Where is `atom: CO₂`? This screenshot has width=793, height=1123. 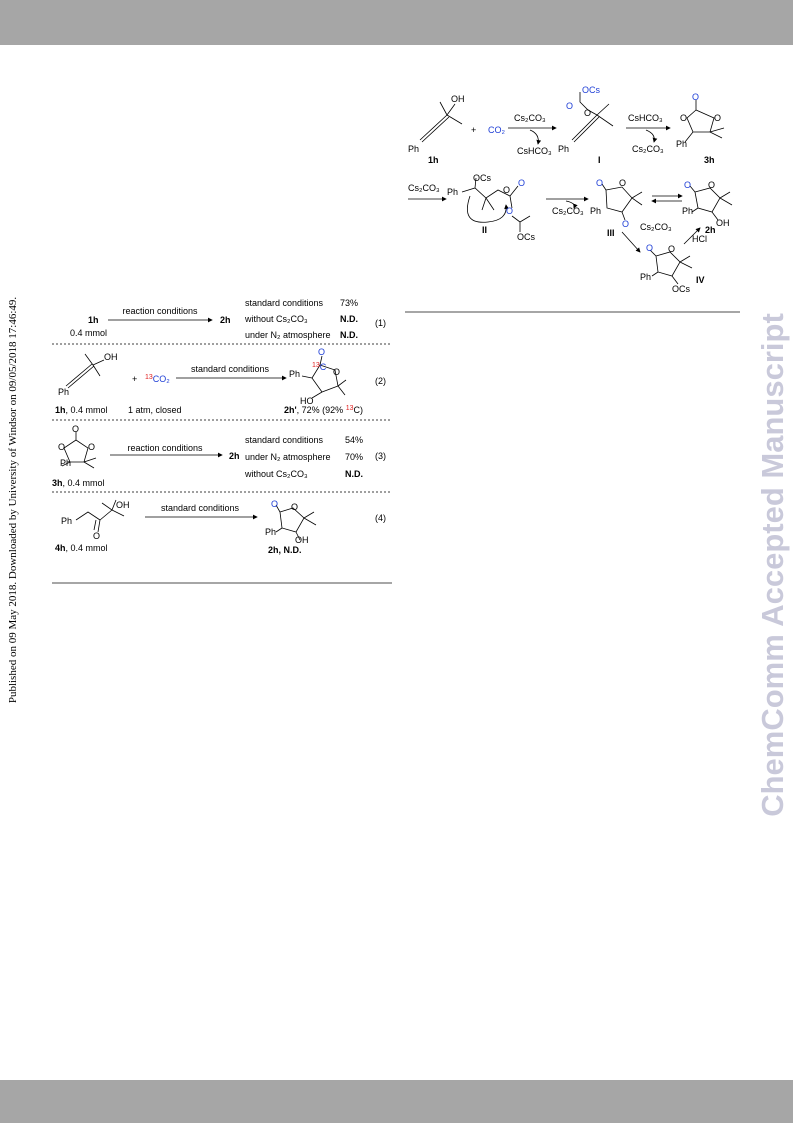 atom: CO₂ is located at coordinates (497, 130).